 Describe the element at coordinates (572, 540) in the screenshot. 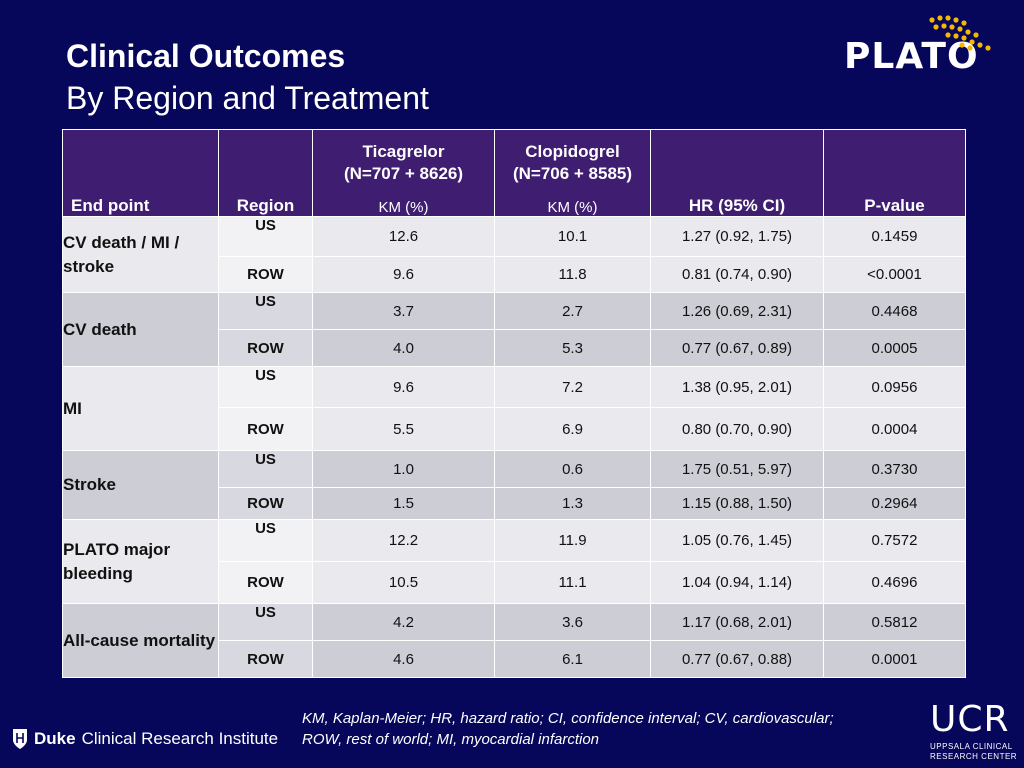

I see `clopidogrel-cell: 11.9` at that location.